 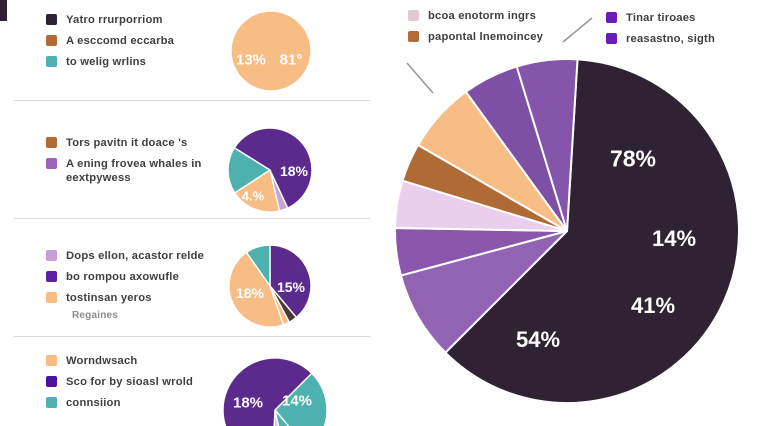 What do you see at coordinates (653, 305) in the screenshot?
I see `pie-value-label: 41%` at bounding box center [653, 305].